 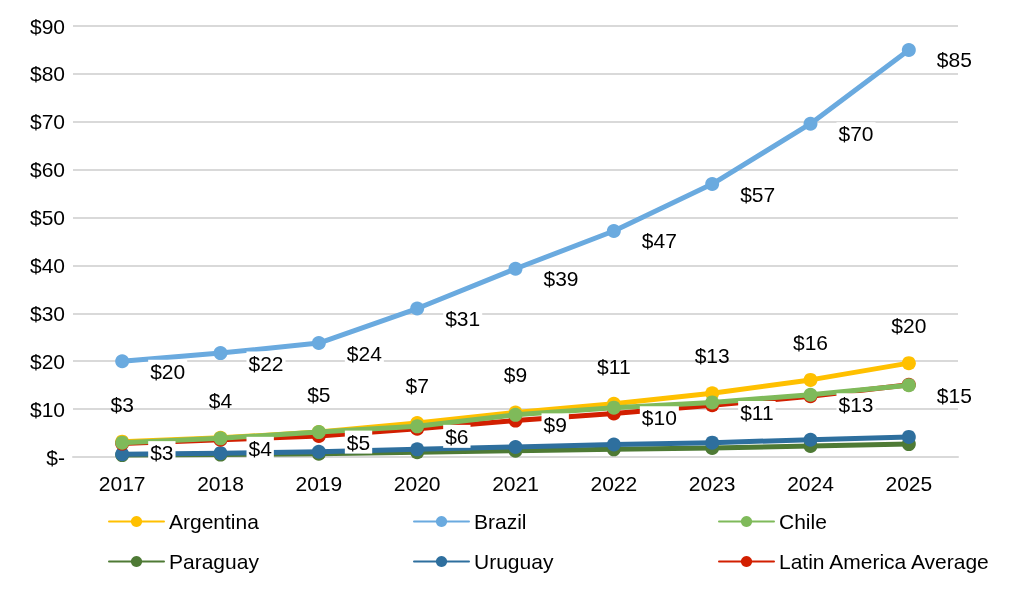 What do you see at coordinates (811, 483) in the screenshot?
I see `x-tick-label: 2024` at bounding box center [811, 483].